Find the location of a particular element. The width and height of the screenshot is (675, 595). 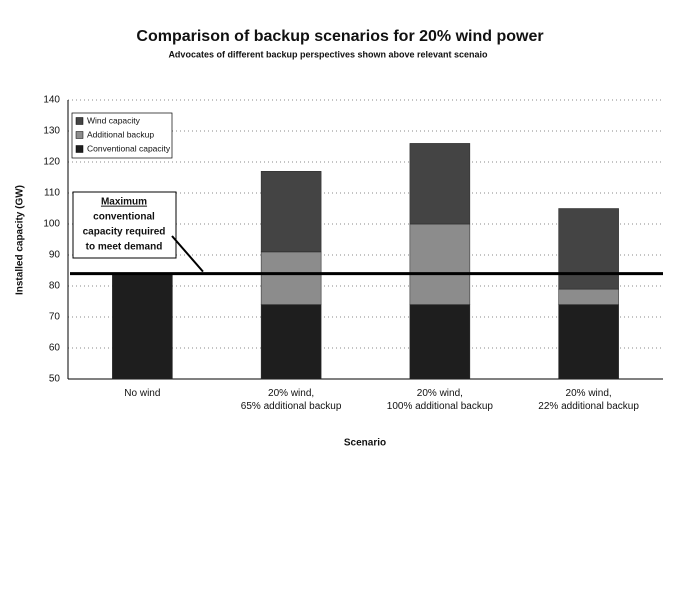

y-tick-label: 70 is located at coordinates (55, 317).